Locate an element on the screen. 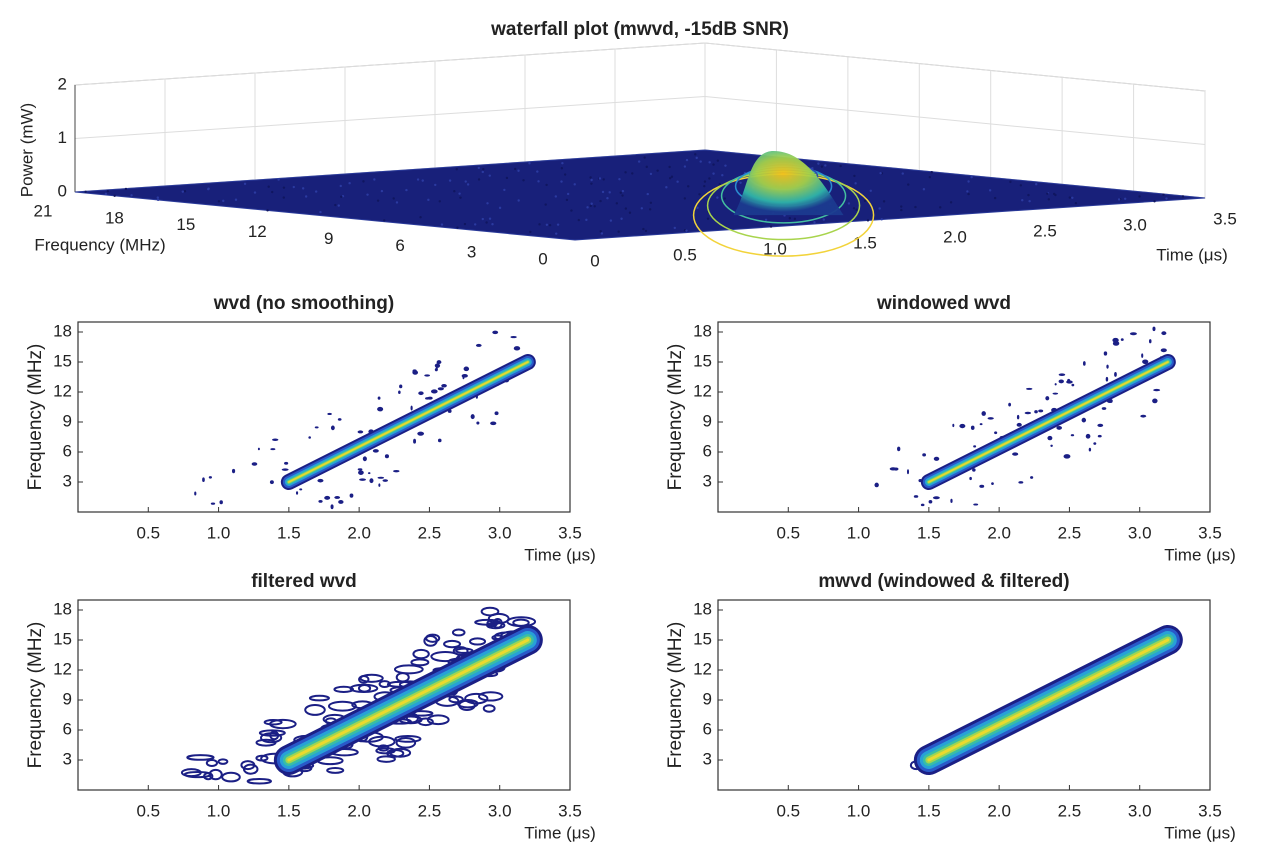 This screenshot has height=861, width=1270. x-axis-label: Time (μs) is located at coordinates (1200, 832).